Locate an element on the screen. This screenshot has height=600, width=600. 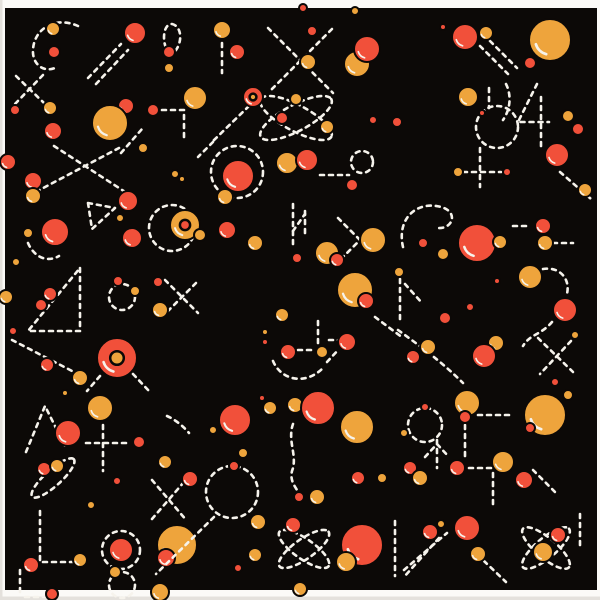
dashed-orbit is located at coordinates (304, 549).